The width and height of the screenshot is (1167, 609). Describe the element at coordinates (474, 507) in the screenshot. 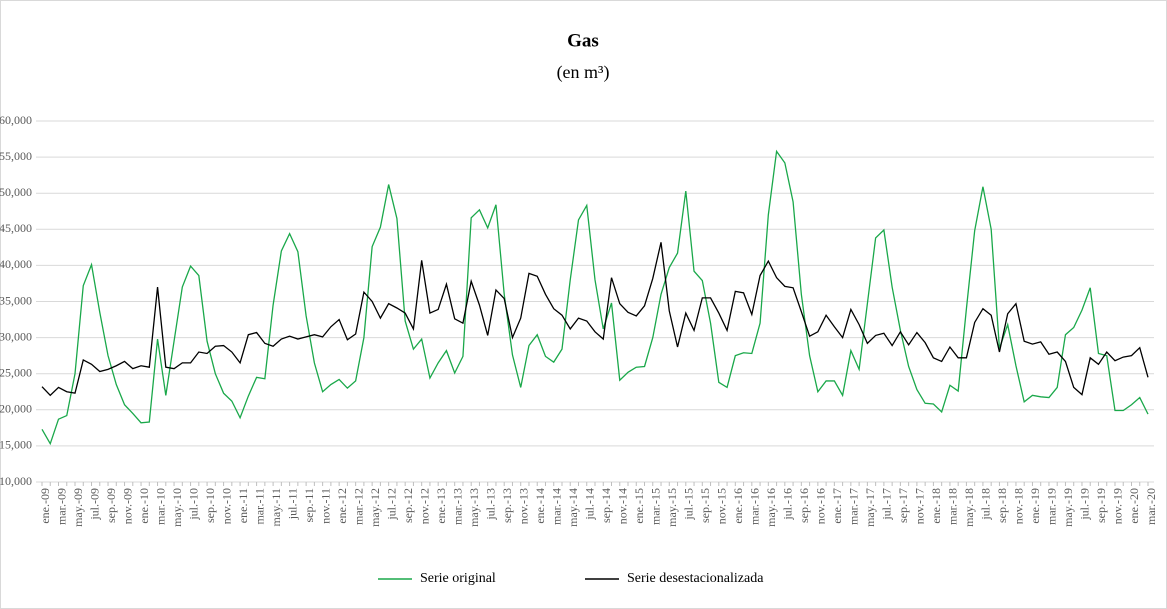

I see `x-tick-label: may.-13` at that location.